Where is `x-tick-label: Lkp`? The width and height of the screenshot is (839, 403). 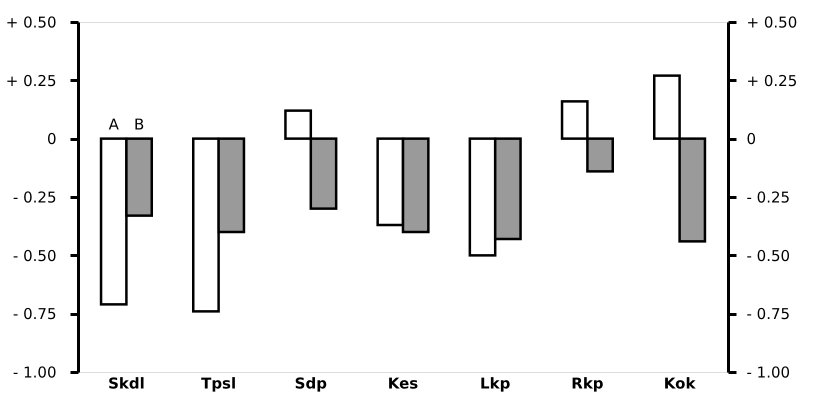
x-tick-label: Lkp is located at coordinates (495, 383).